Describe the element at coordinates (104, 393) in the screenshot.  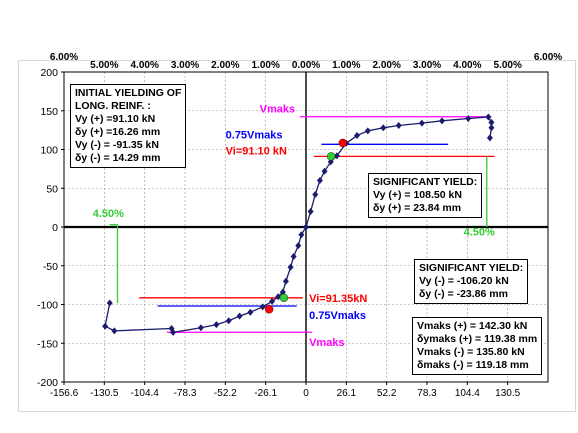
I see `x-tick-label: -130.5` at that location.